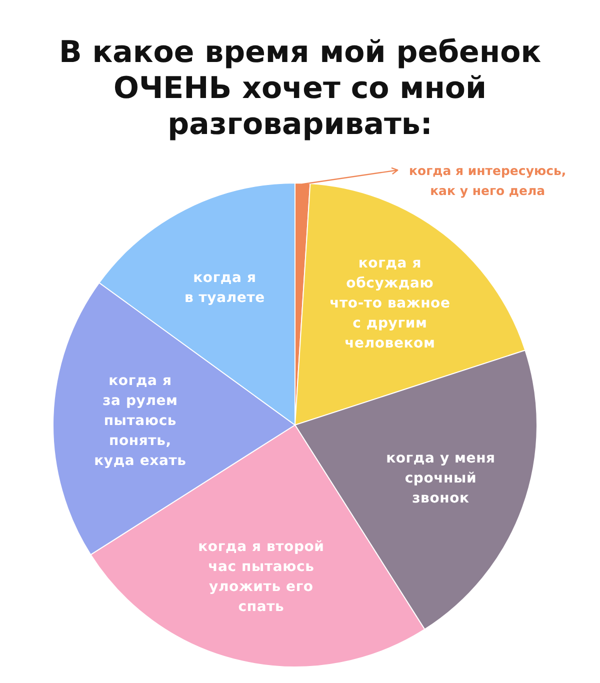  Describe the element at coordinates (300, 89) in the screenshot. I see `chart-title: В какое время мой ребенок ОЧЕНЬ хочет со мной разговаривать:` at that location.